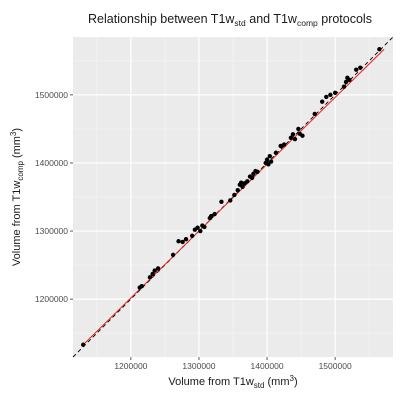 The width and height of the screenshot is (400, 400). What do you see at coordinates (51, 231) in the screenshot?
I see `y-tick-label: 1300000` at bounding box center [51, 231].